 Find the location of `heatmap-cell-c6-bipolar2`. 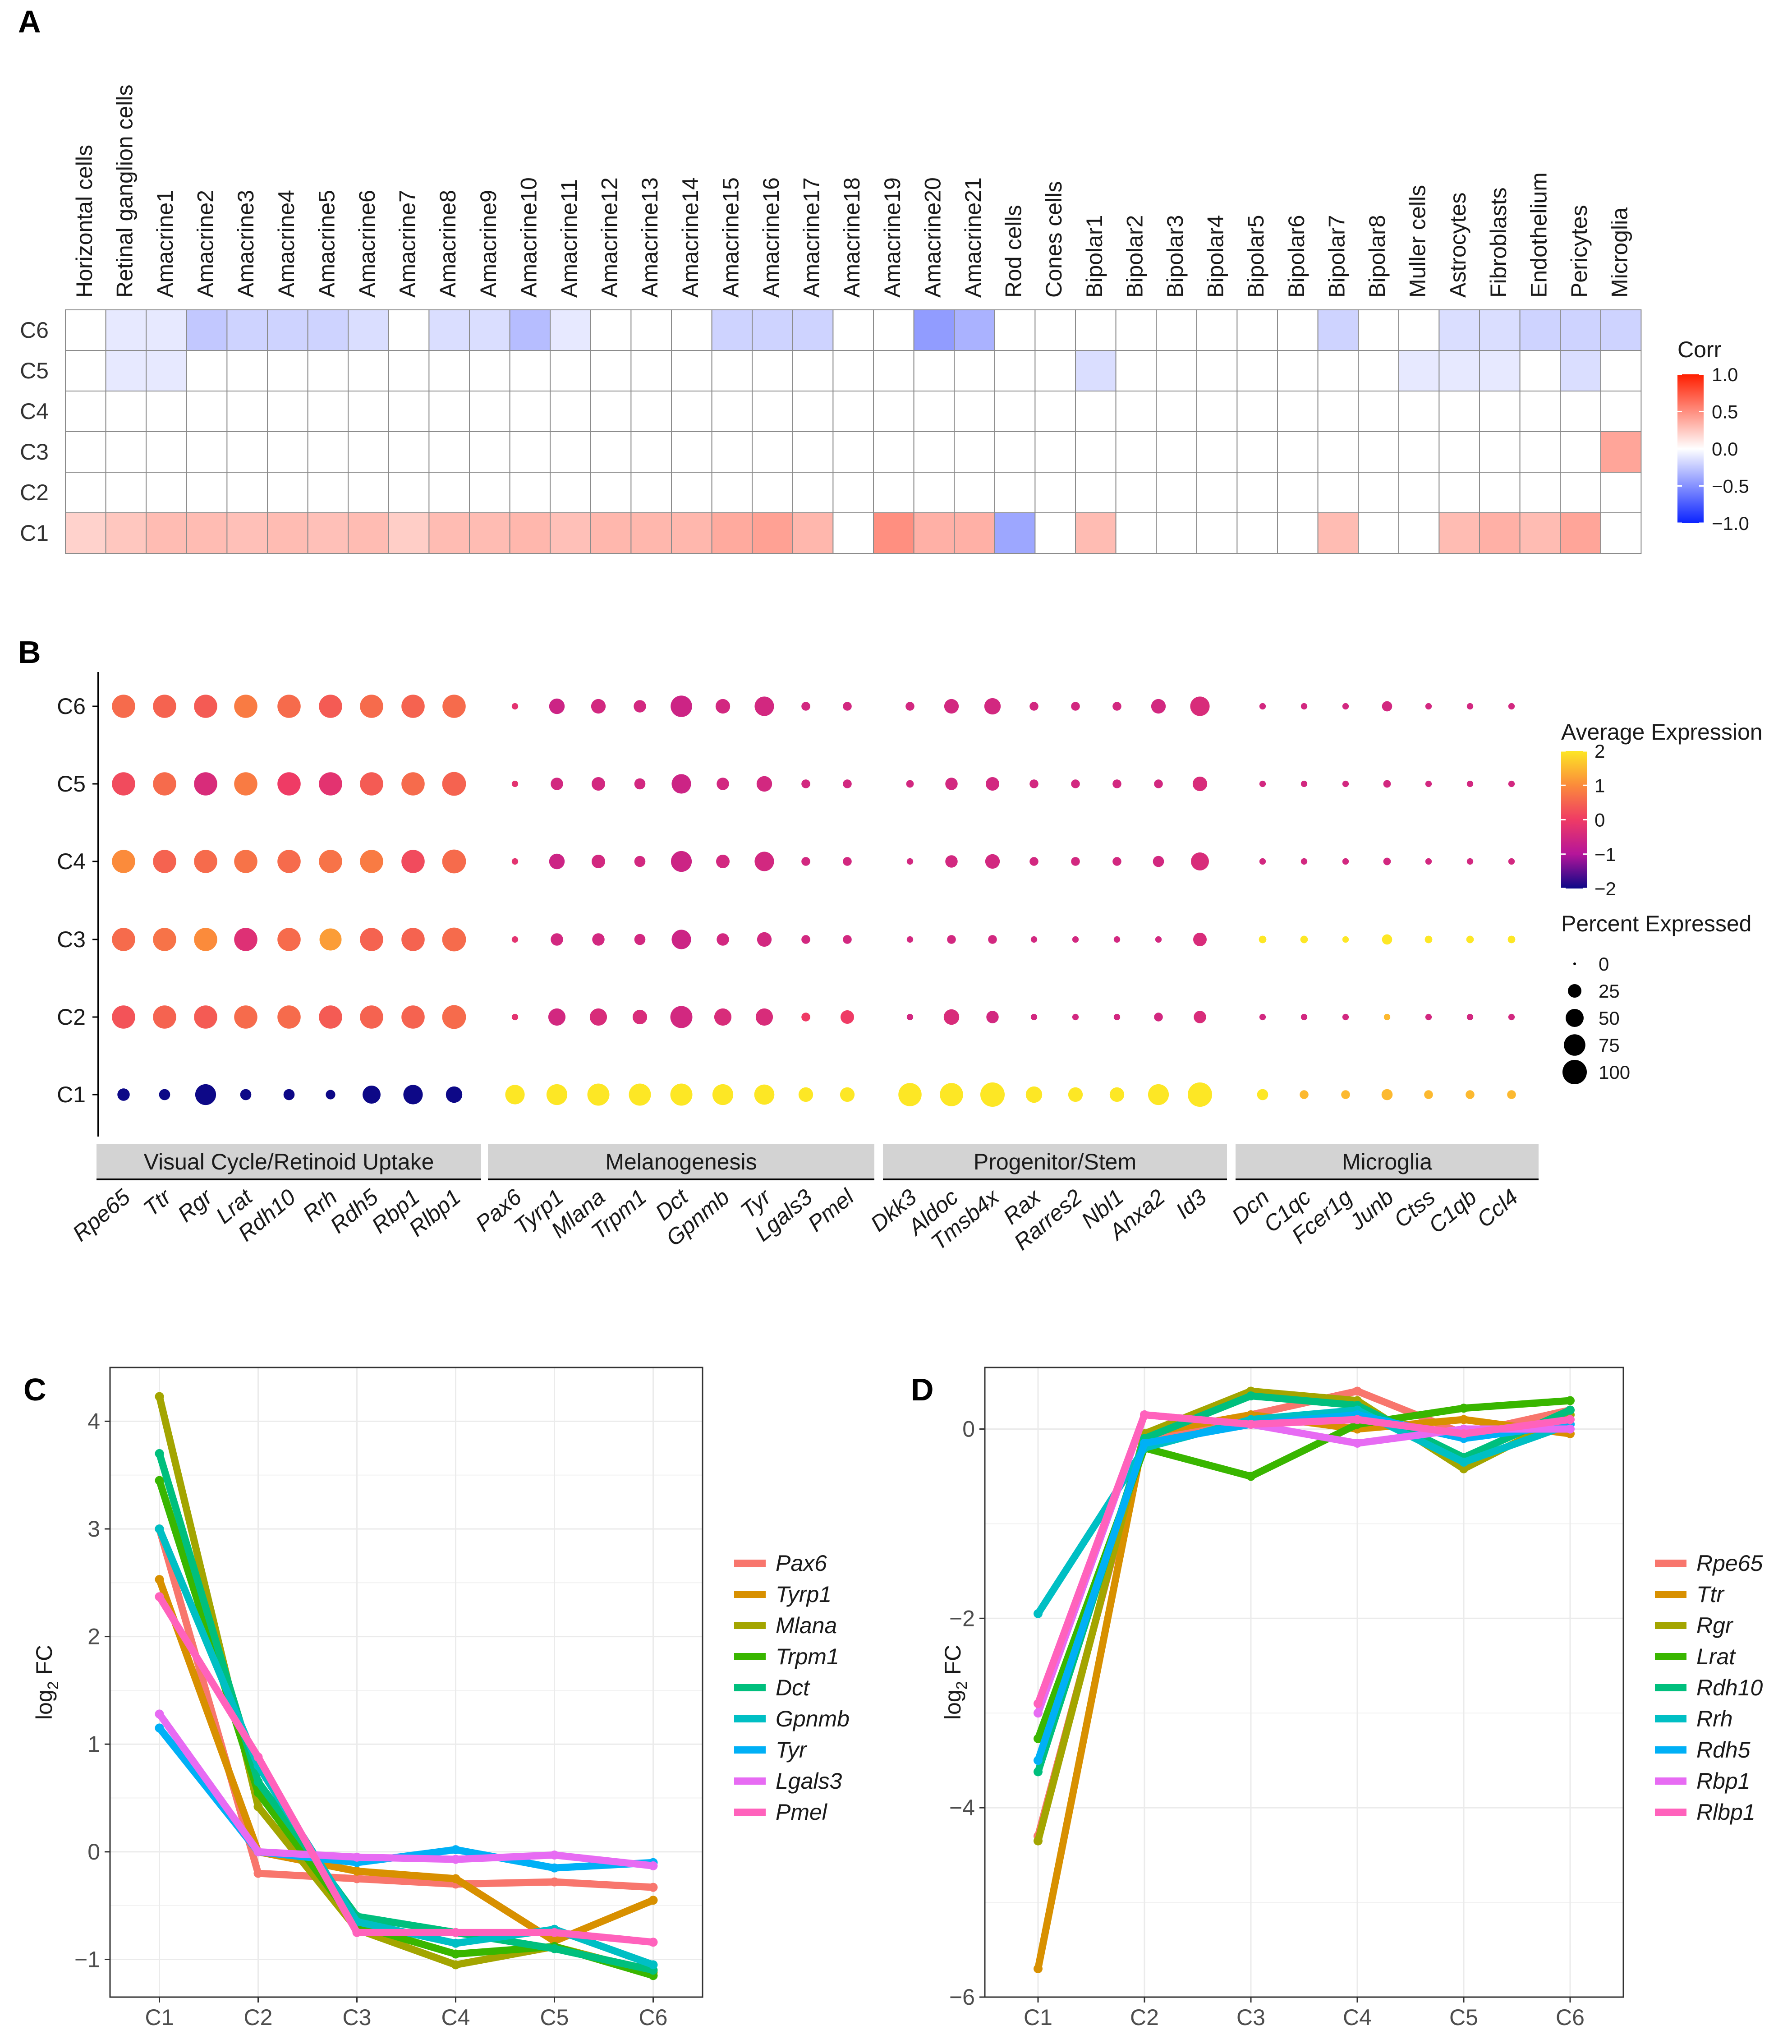

heatmap-cell-c6-bipolar2 is located at coordinates (1136, 330).